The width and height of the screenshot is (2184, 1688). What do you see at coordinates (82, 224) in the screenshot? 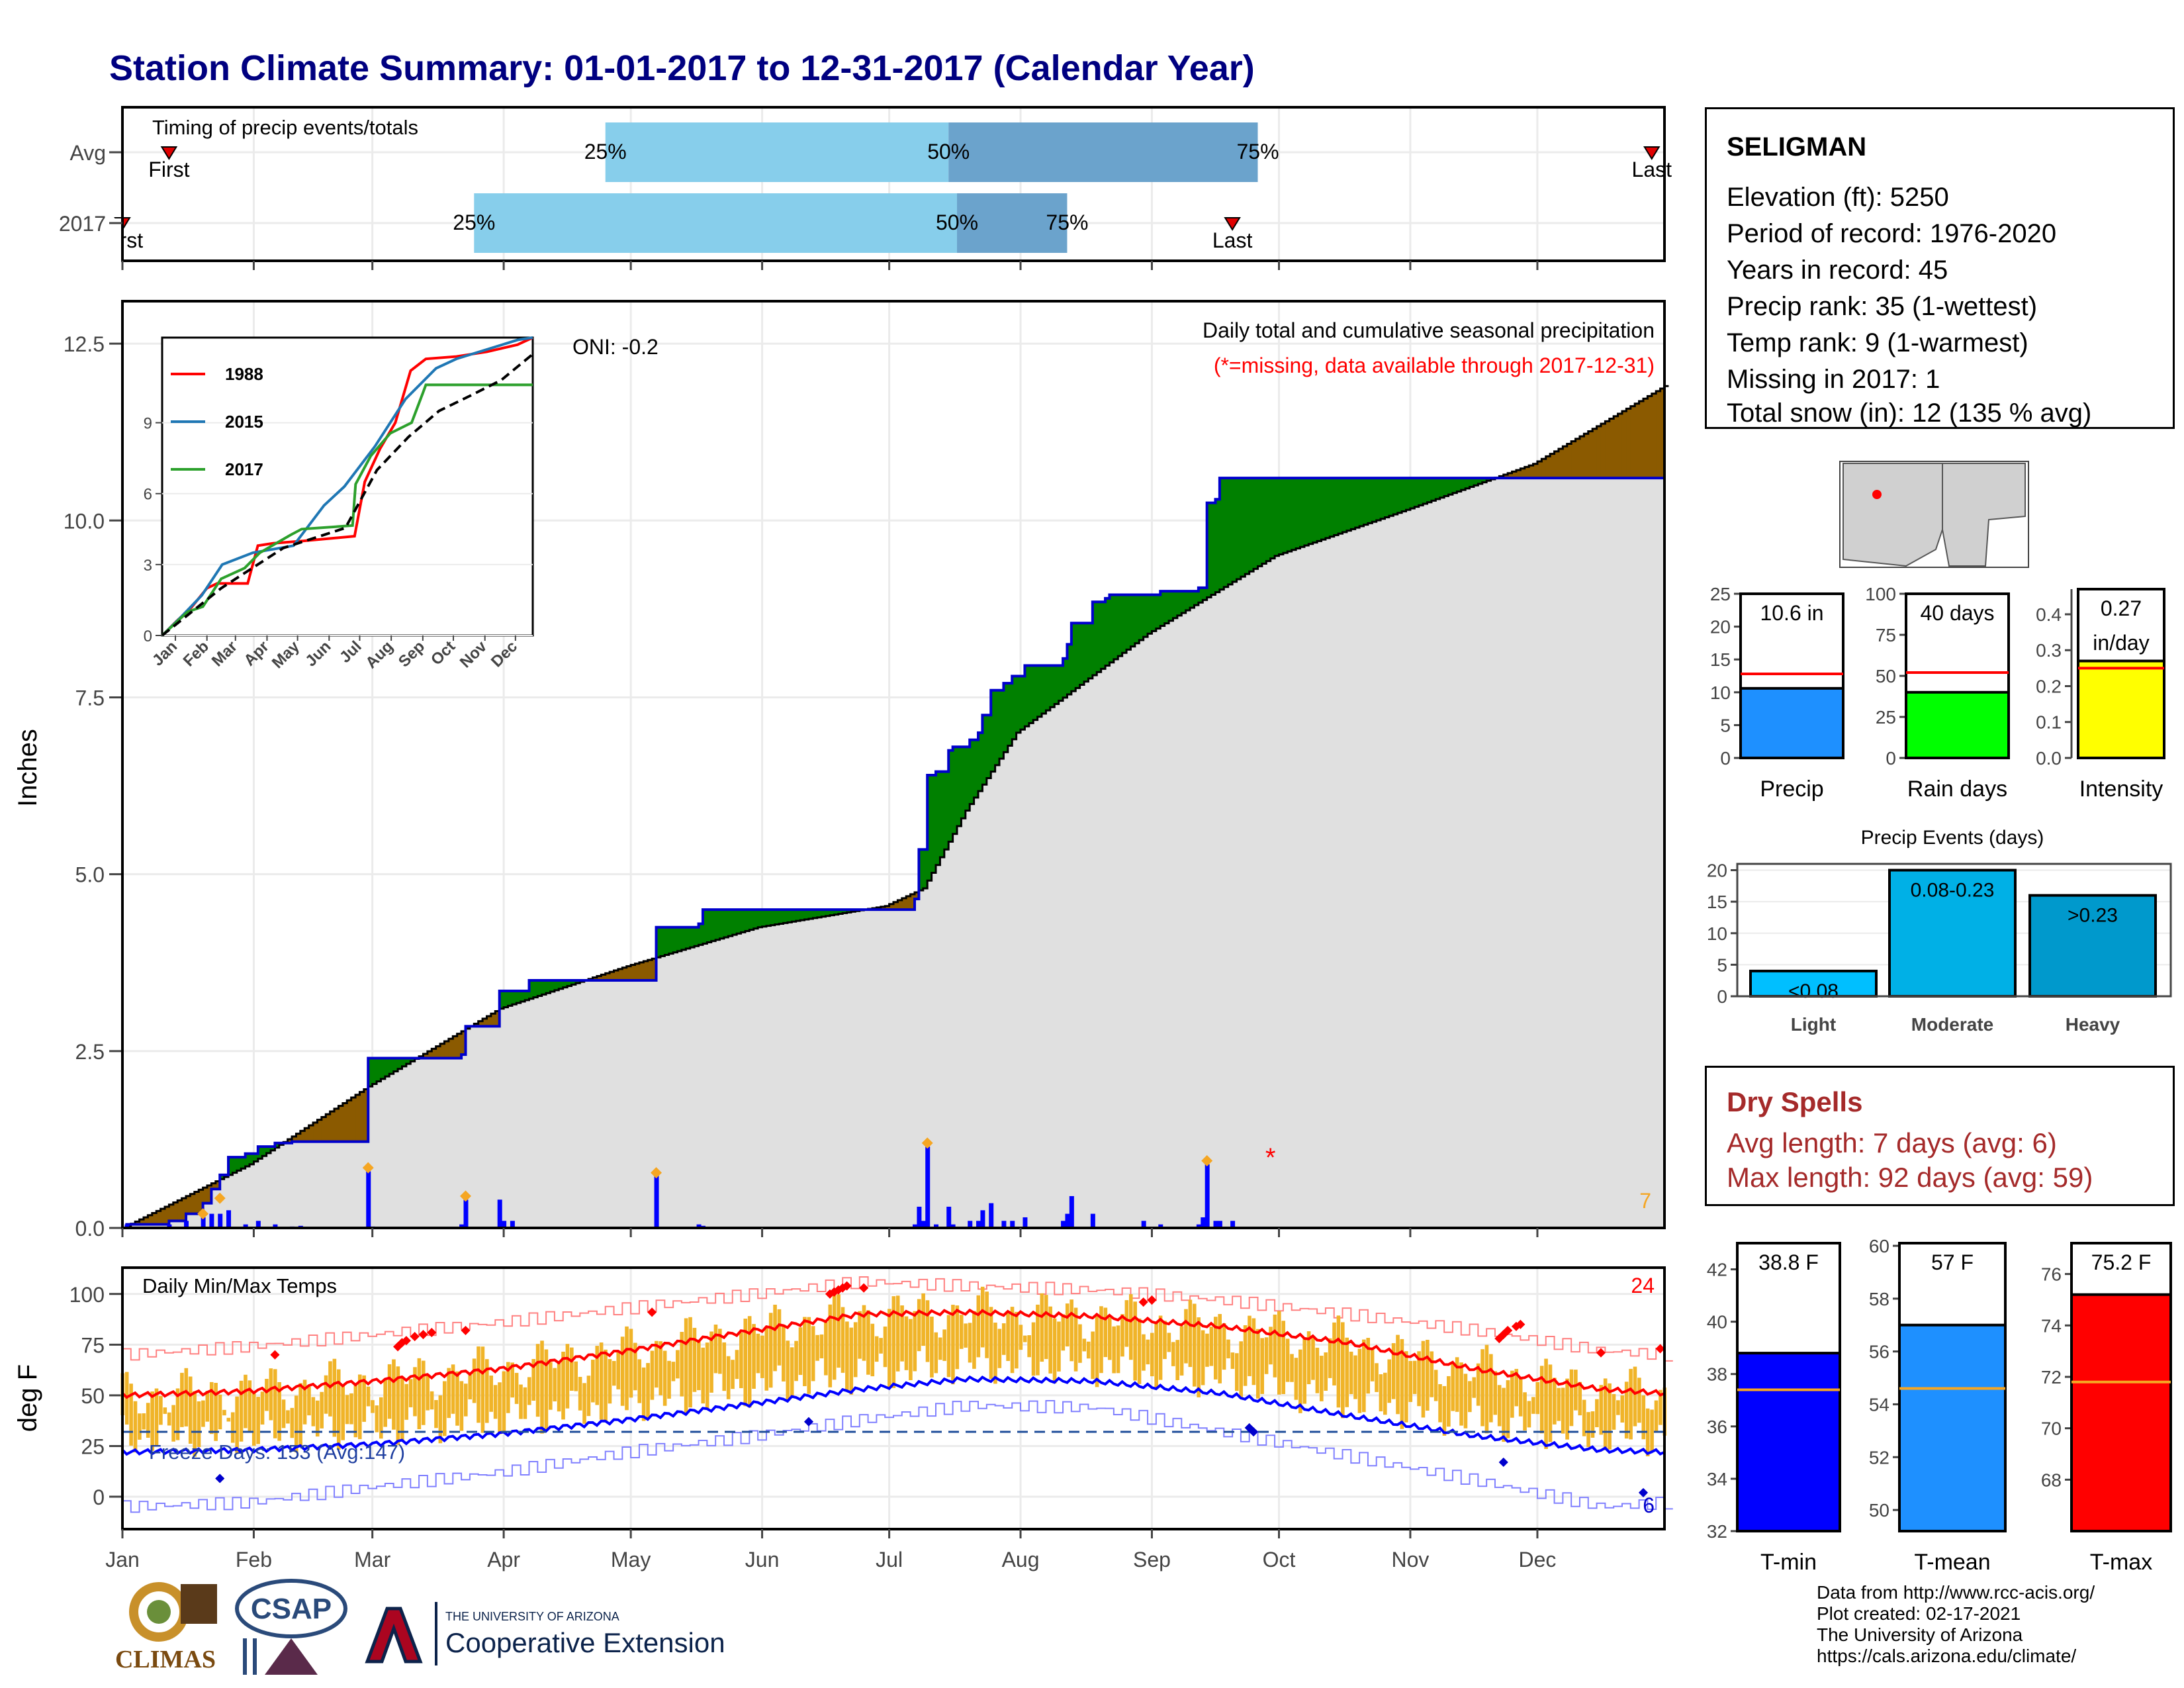
I see `timing-row-label-2017: 2017` at bounding box center [82, 224].